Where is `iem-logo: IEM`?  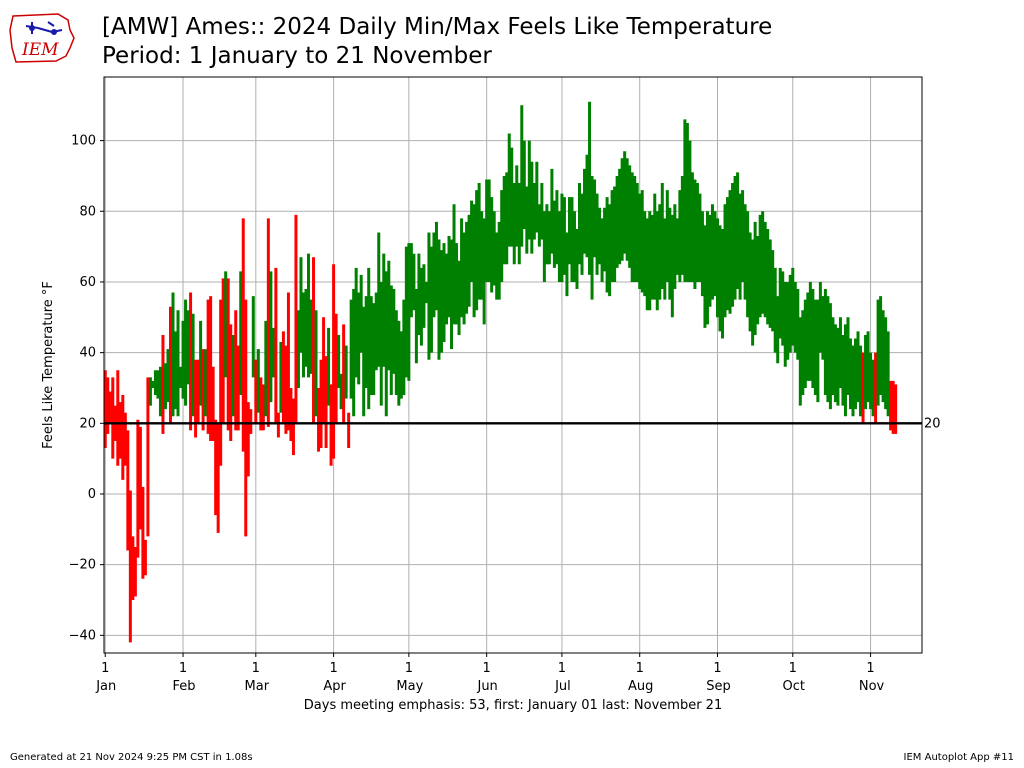 iem-logo: IEM is located at coordinates (42, 38).